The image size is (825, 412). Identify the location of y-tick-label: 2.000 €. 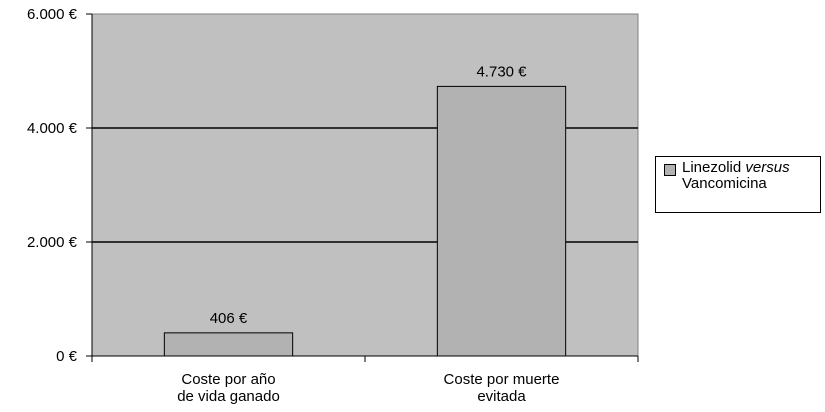
(52, 242).